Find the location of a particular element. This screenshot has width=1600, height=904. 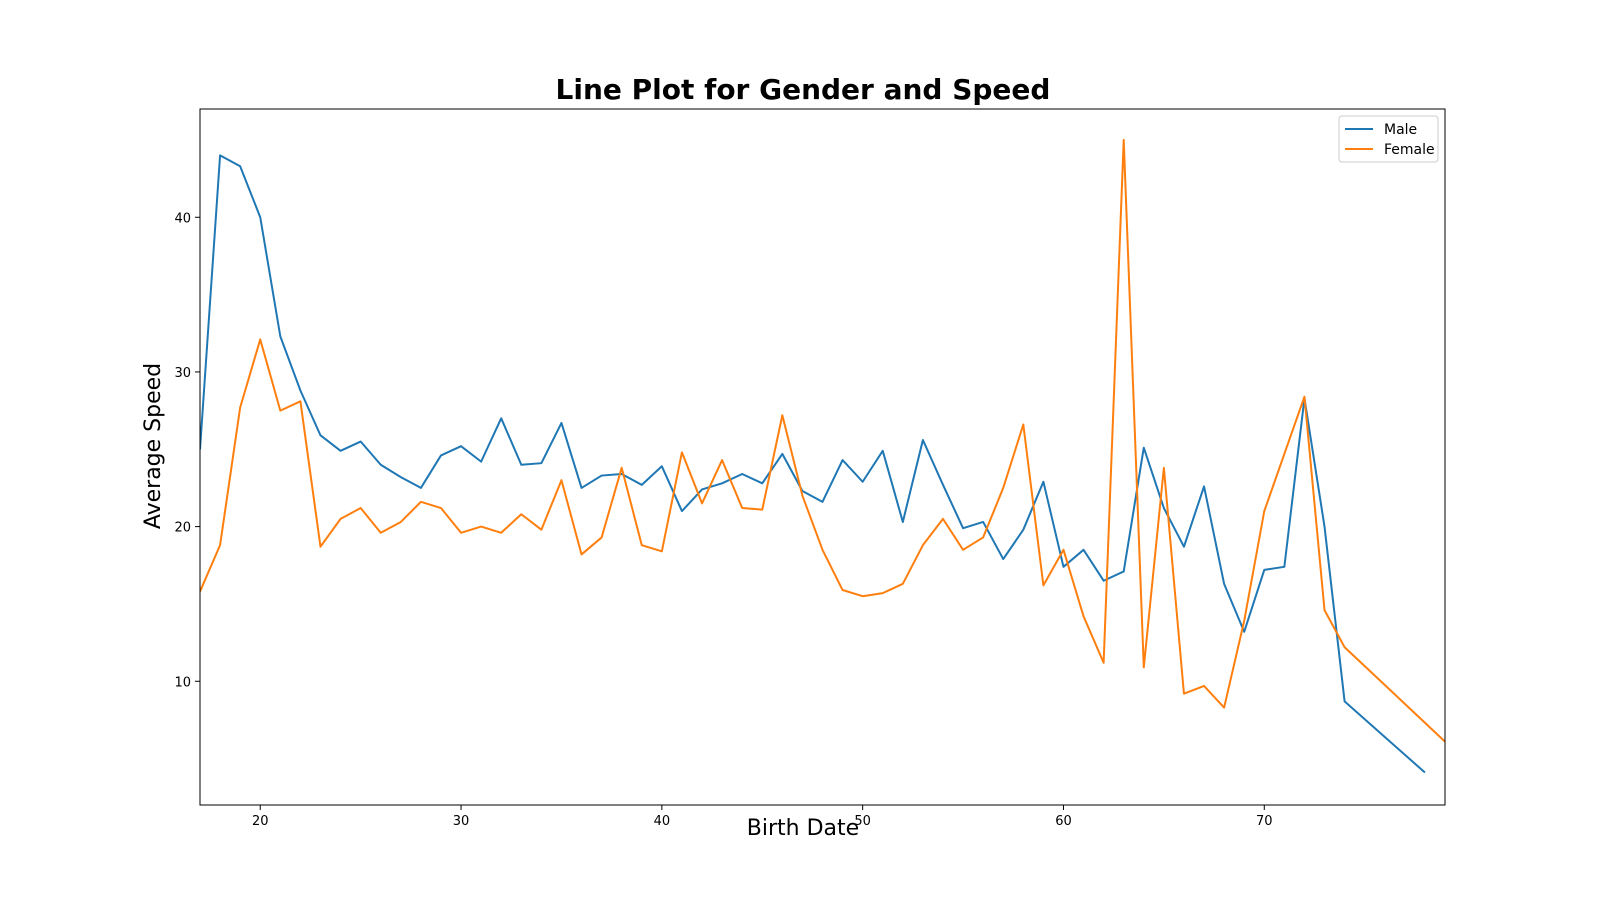

y-tick-label: 30 is located at coordinates (182, 373).